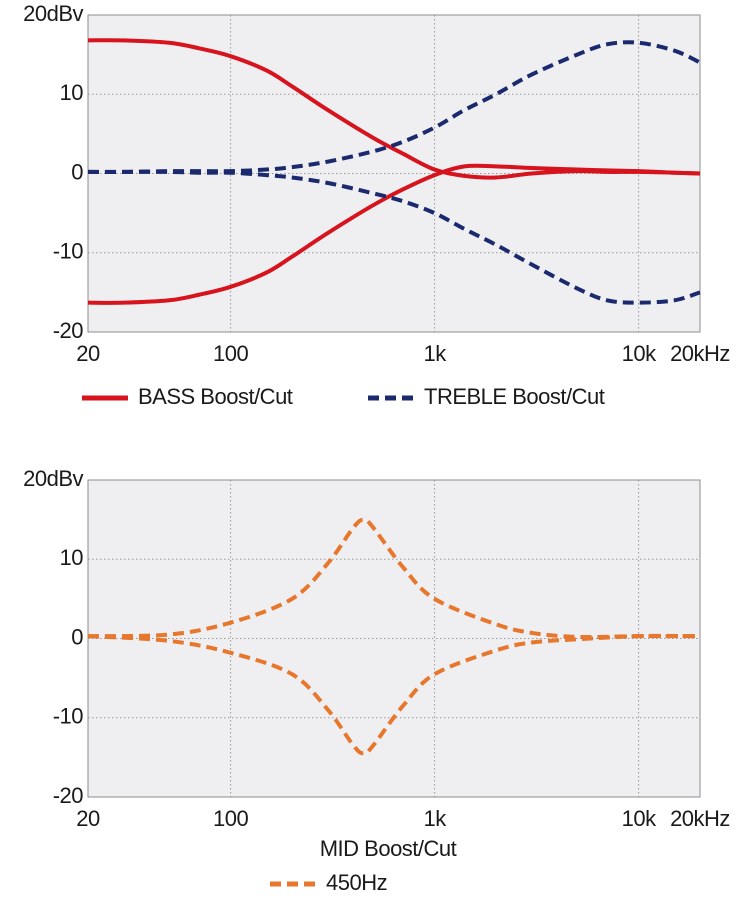 This screenshot has height=901, width=750. What do you see at coordinates (388, 848) in the screenshot?
I see `legend-title: MID Boost/Cut` at bounding box center [388, 848].